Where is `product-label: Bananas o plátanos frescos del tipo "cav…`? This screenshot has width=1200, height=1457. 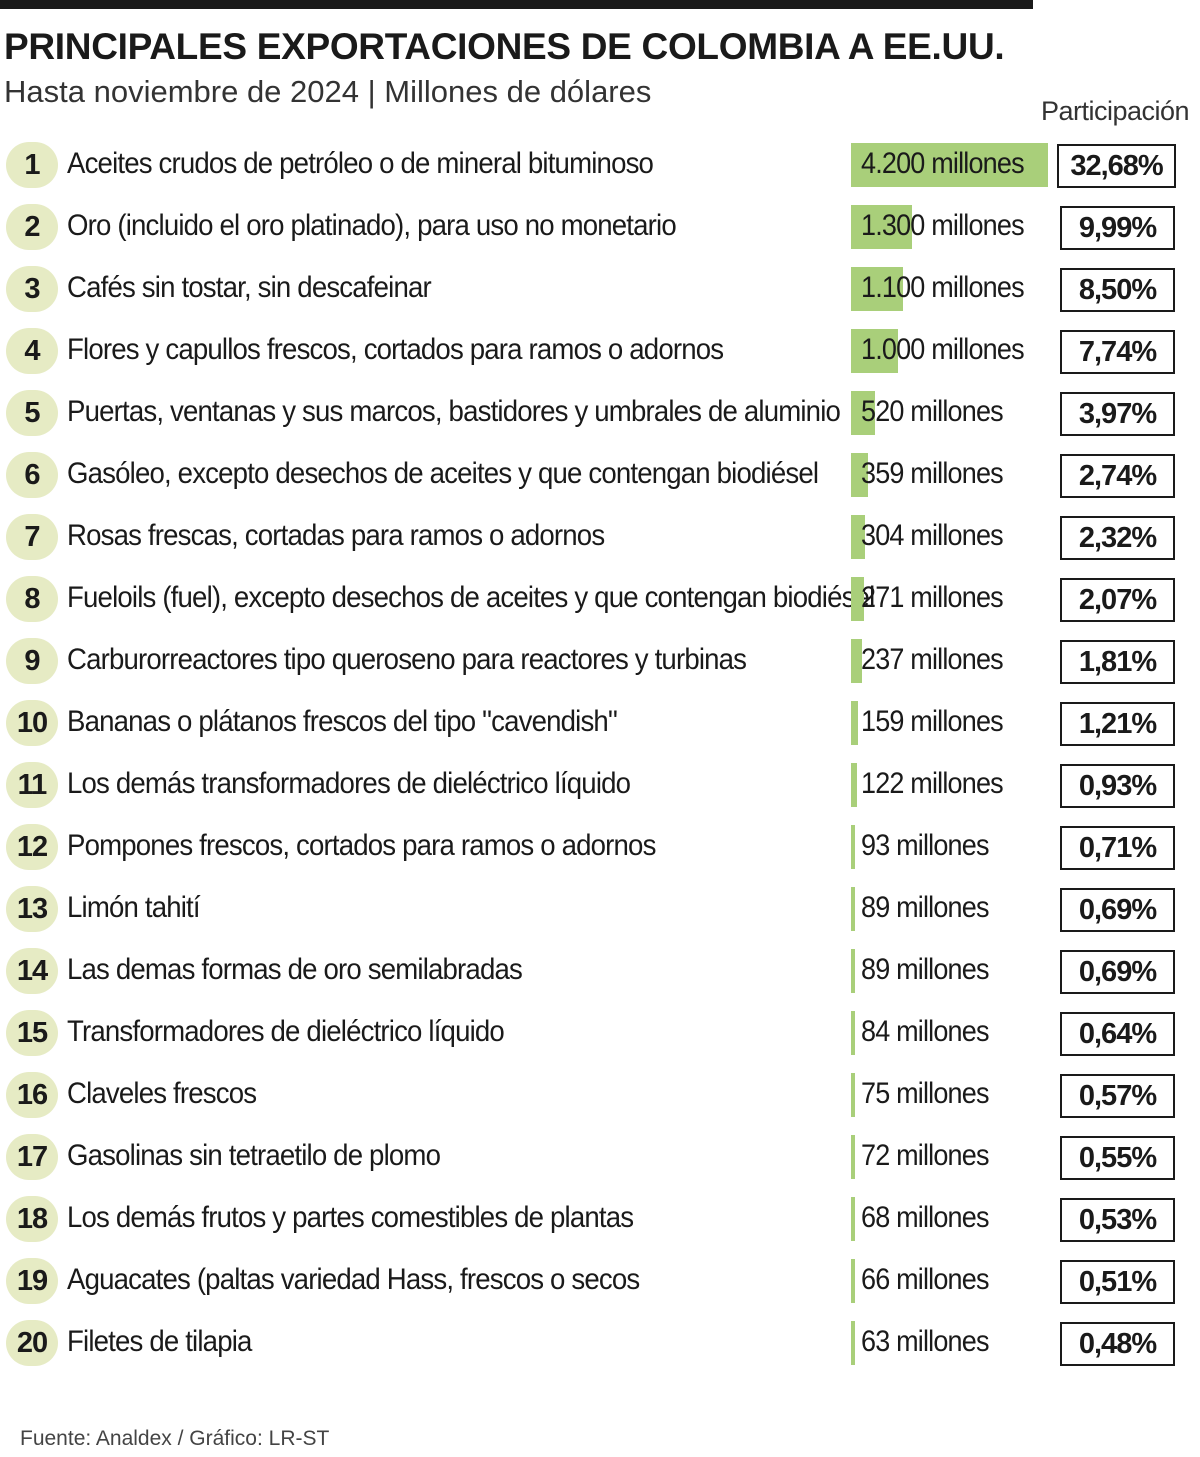 product-label: Bananas o plátanos frescos del tipo "cav… is located at coordinates (342, 721).